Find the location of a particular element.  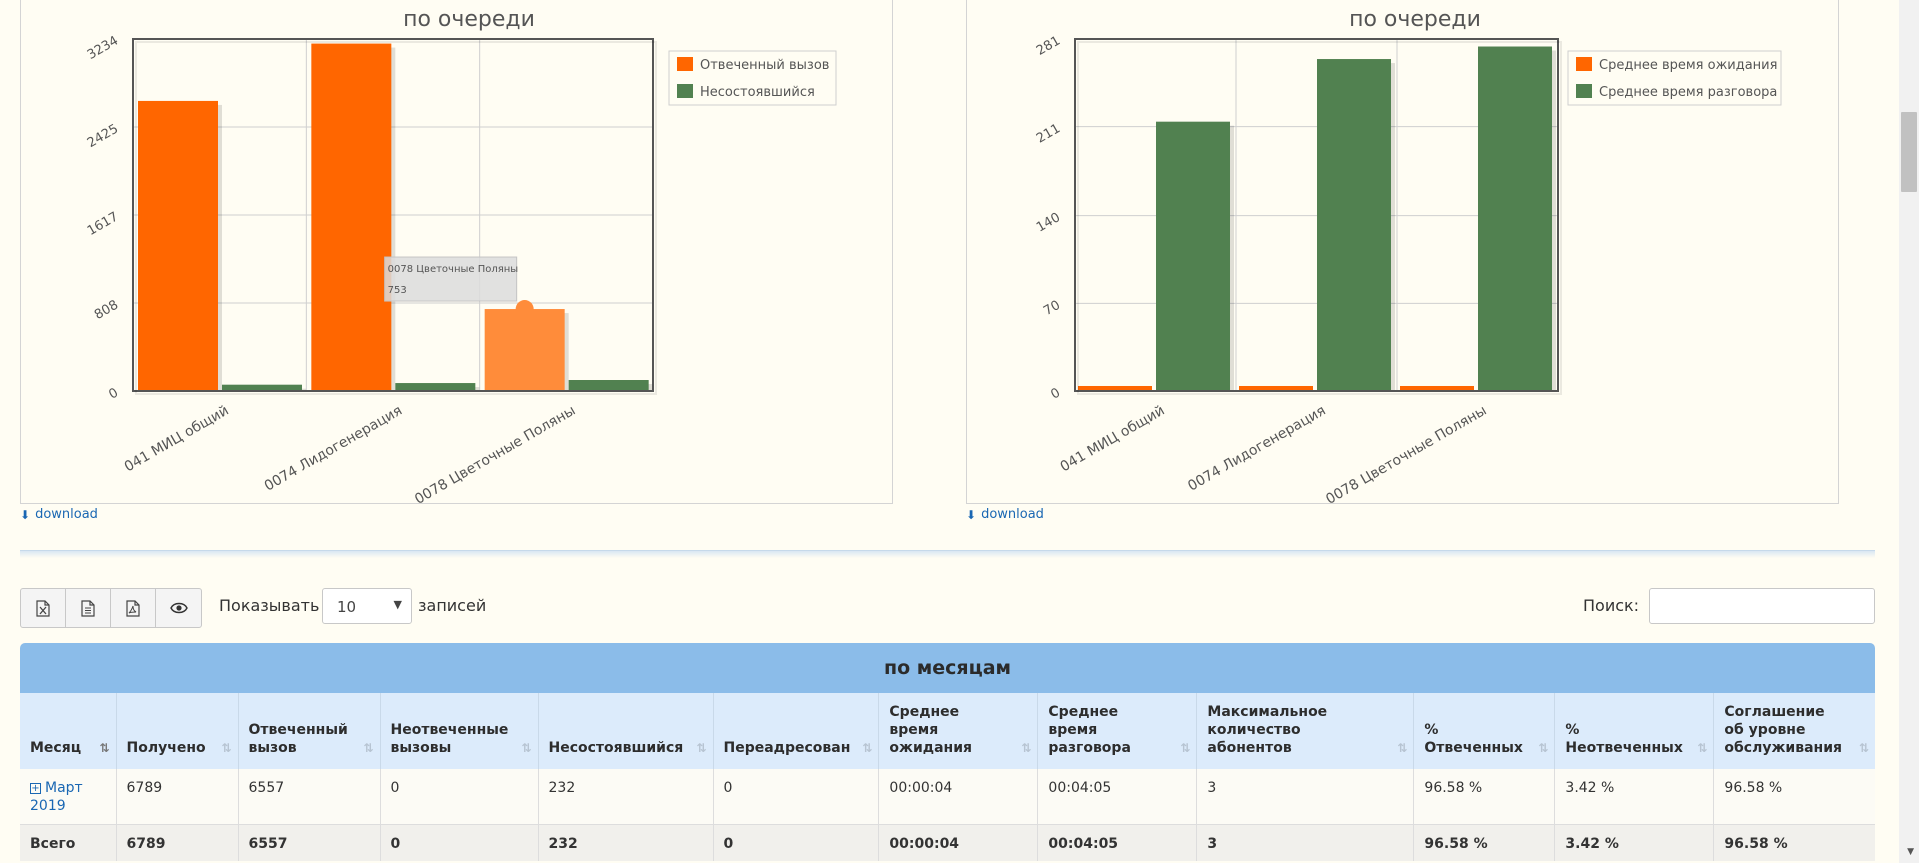

pdf-export-button is located at coordinates (133, 608).